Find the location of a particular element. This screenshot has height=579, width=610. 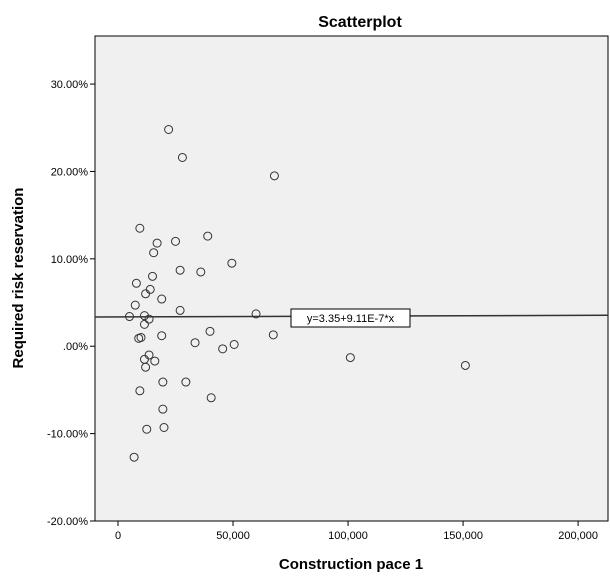

y-axis: -20.00% -10.00% .00% 10.00% 20.00% 30.00% is located at coordinates (71, 303).